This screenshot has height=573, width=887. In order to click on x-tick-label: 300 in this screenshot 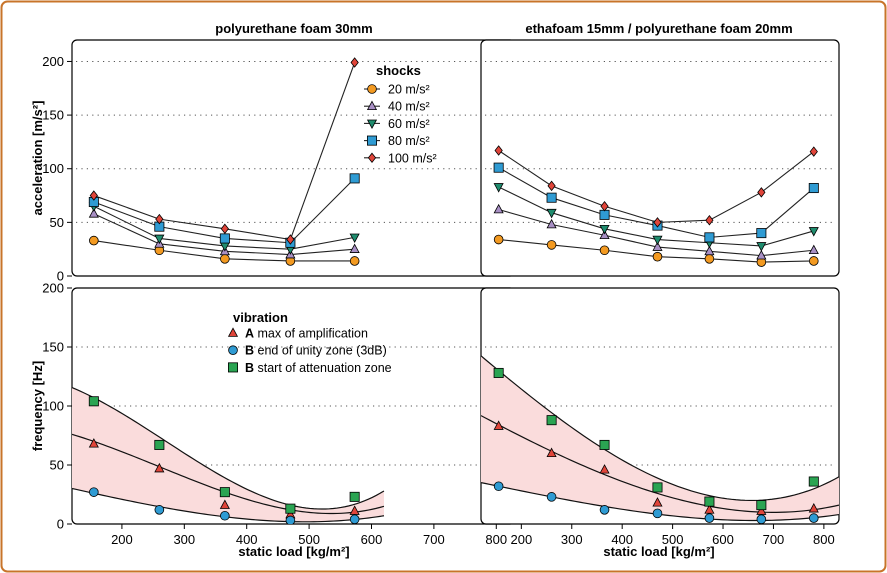, I will do `click(572, 539)`.